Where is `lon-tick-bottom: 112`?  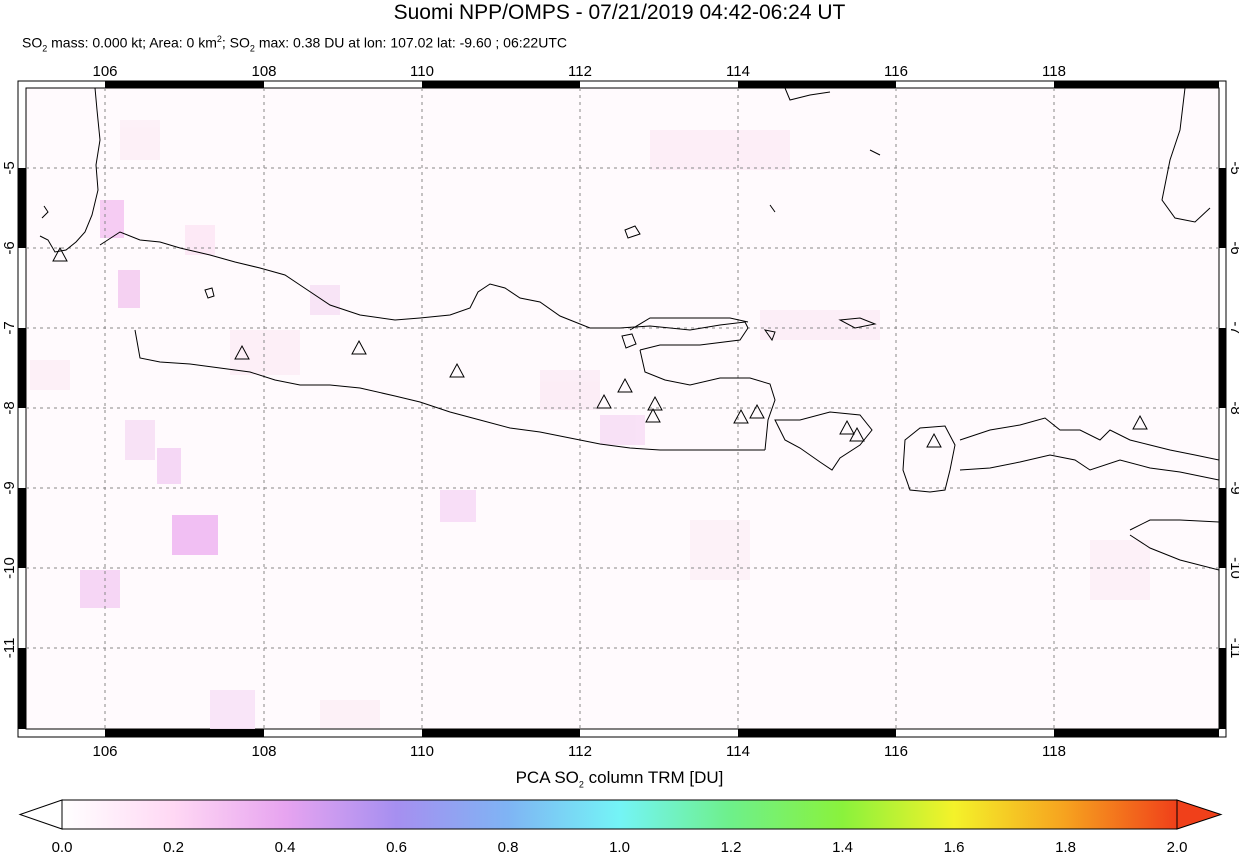
lon-tick-bottom: 112 is located at coordinates (580, 751).